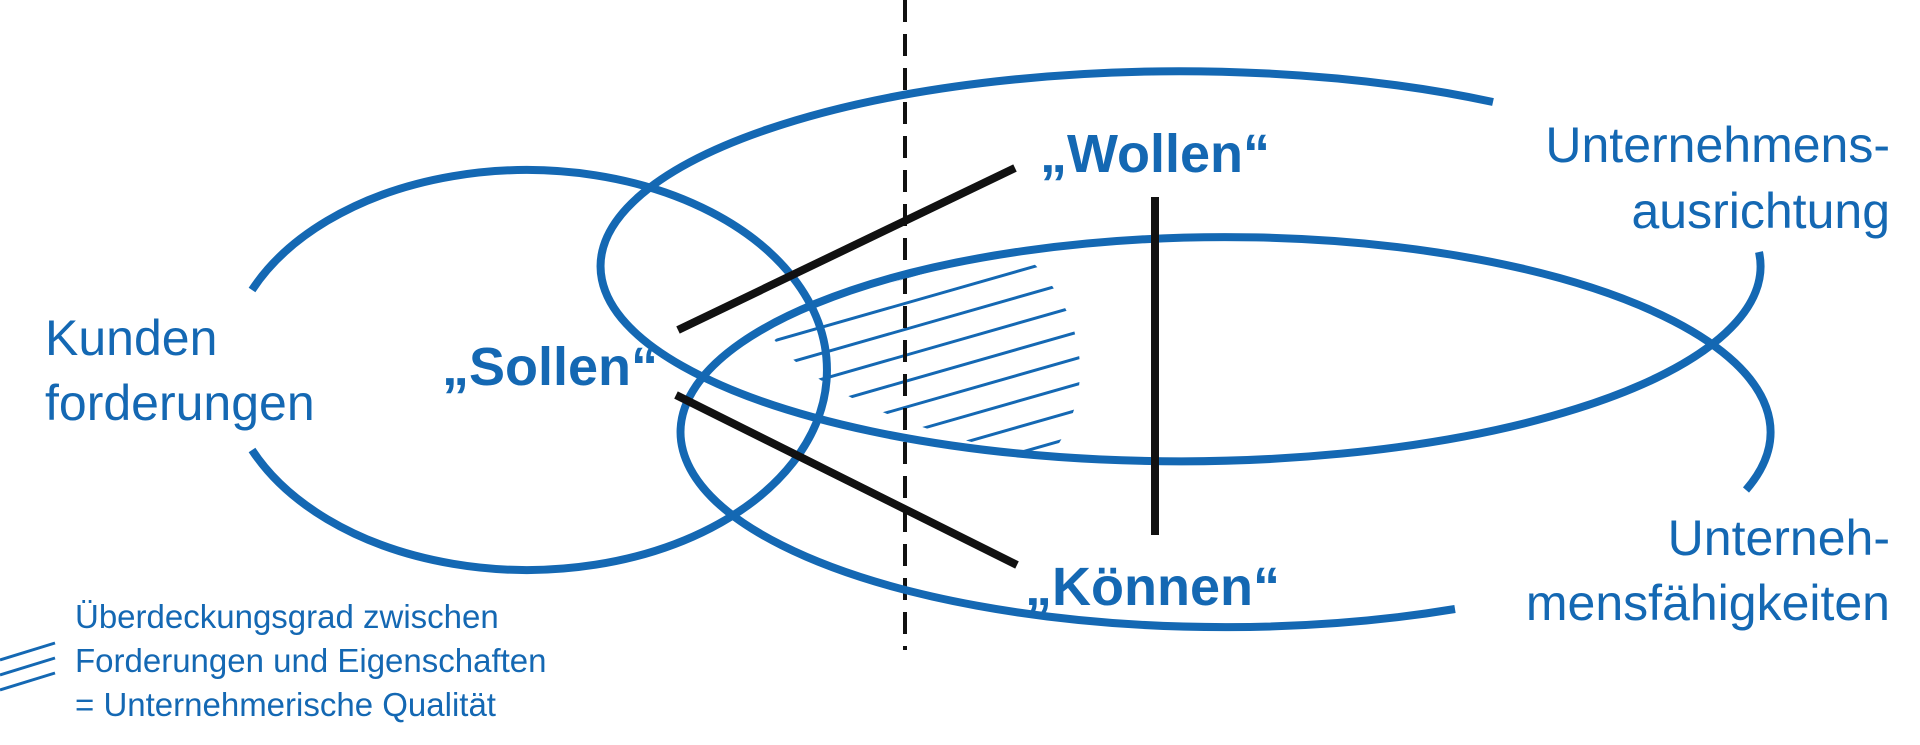 Image resolution: width=1920 pixels, height=745 pixels. Describe the element at coordinates (1708, 603) in the screenshot. I see `faehigkeiten-label-line2: mensfähigkeiten` at that location.